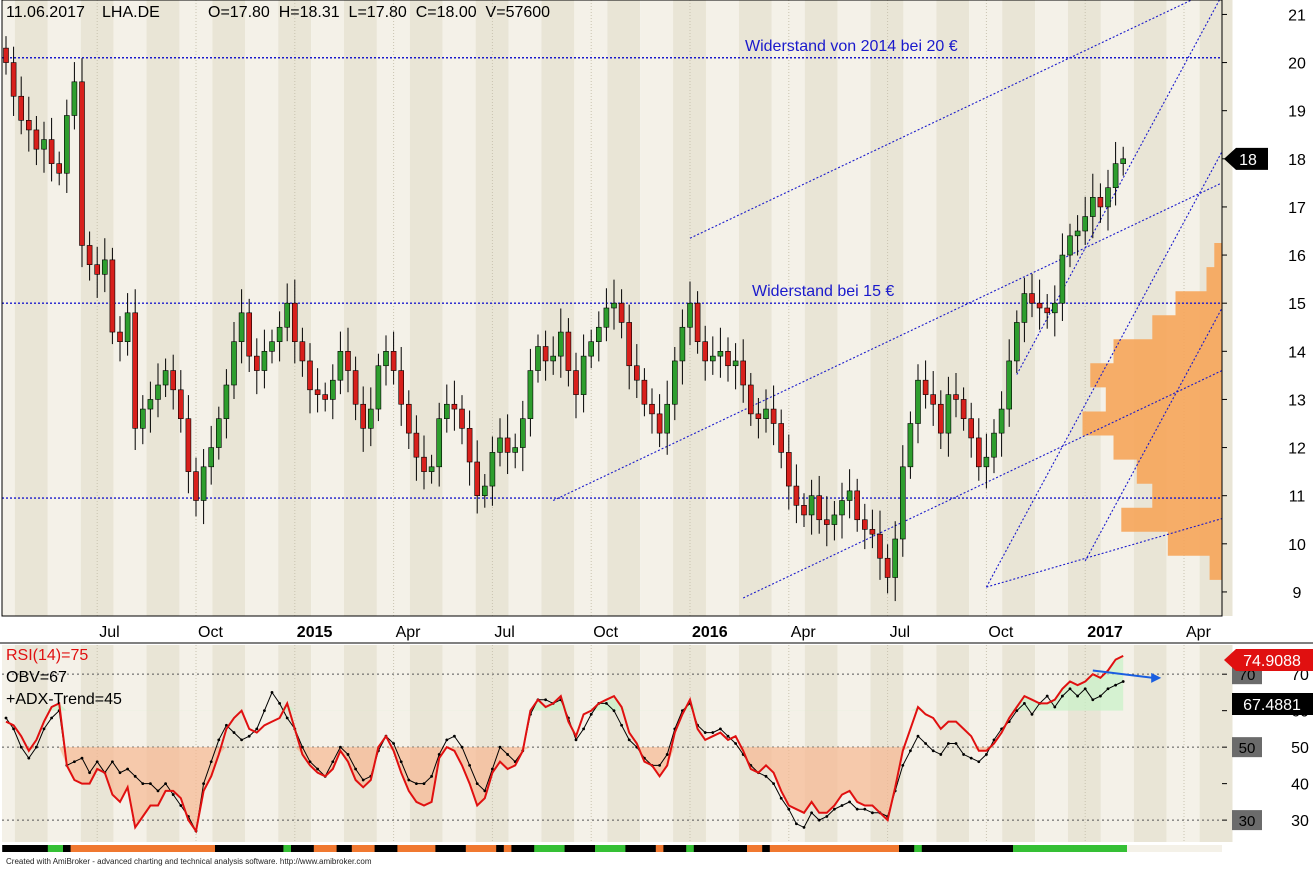 The image size is (1313, 873). Describe the element at coordinates (1297, 400) in the screenshot. I see `price-tick-label: 13` at that location.